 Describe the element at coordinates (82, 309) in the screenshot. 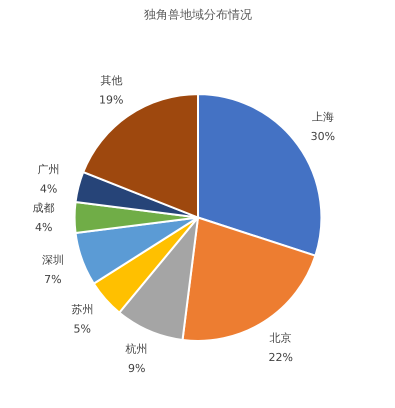

I see `slice-label: 苏州` at that location.